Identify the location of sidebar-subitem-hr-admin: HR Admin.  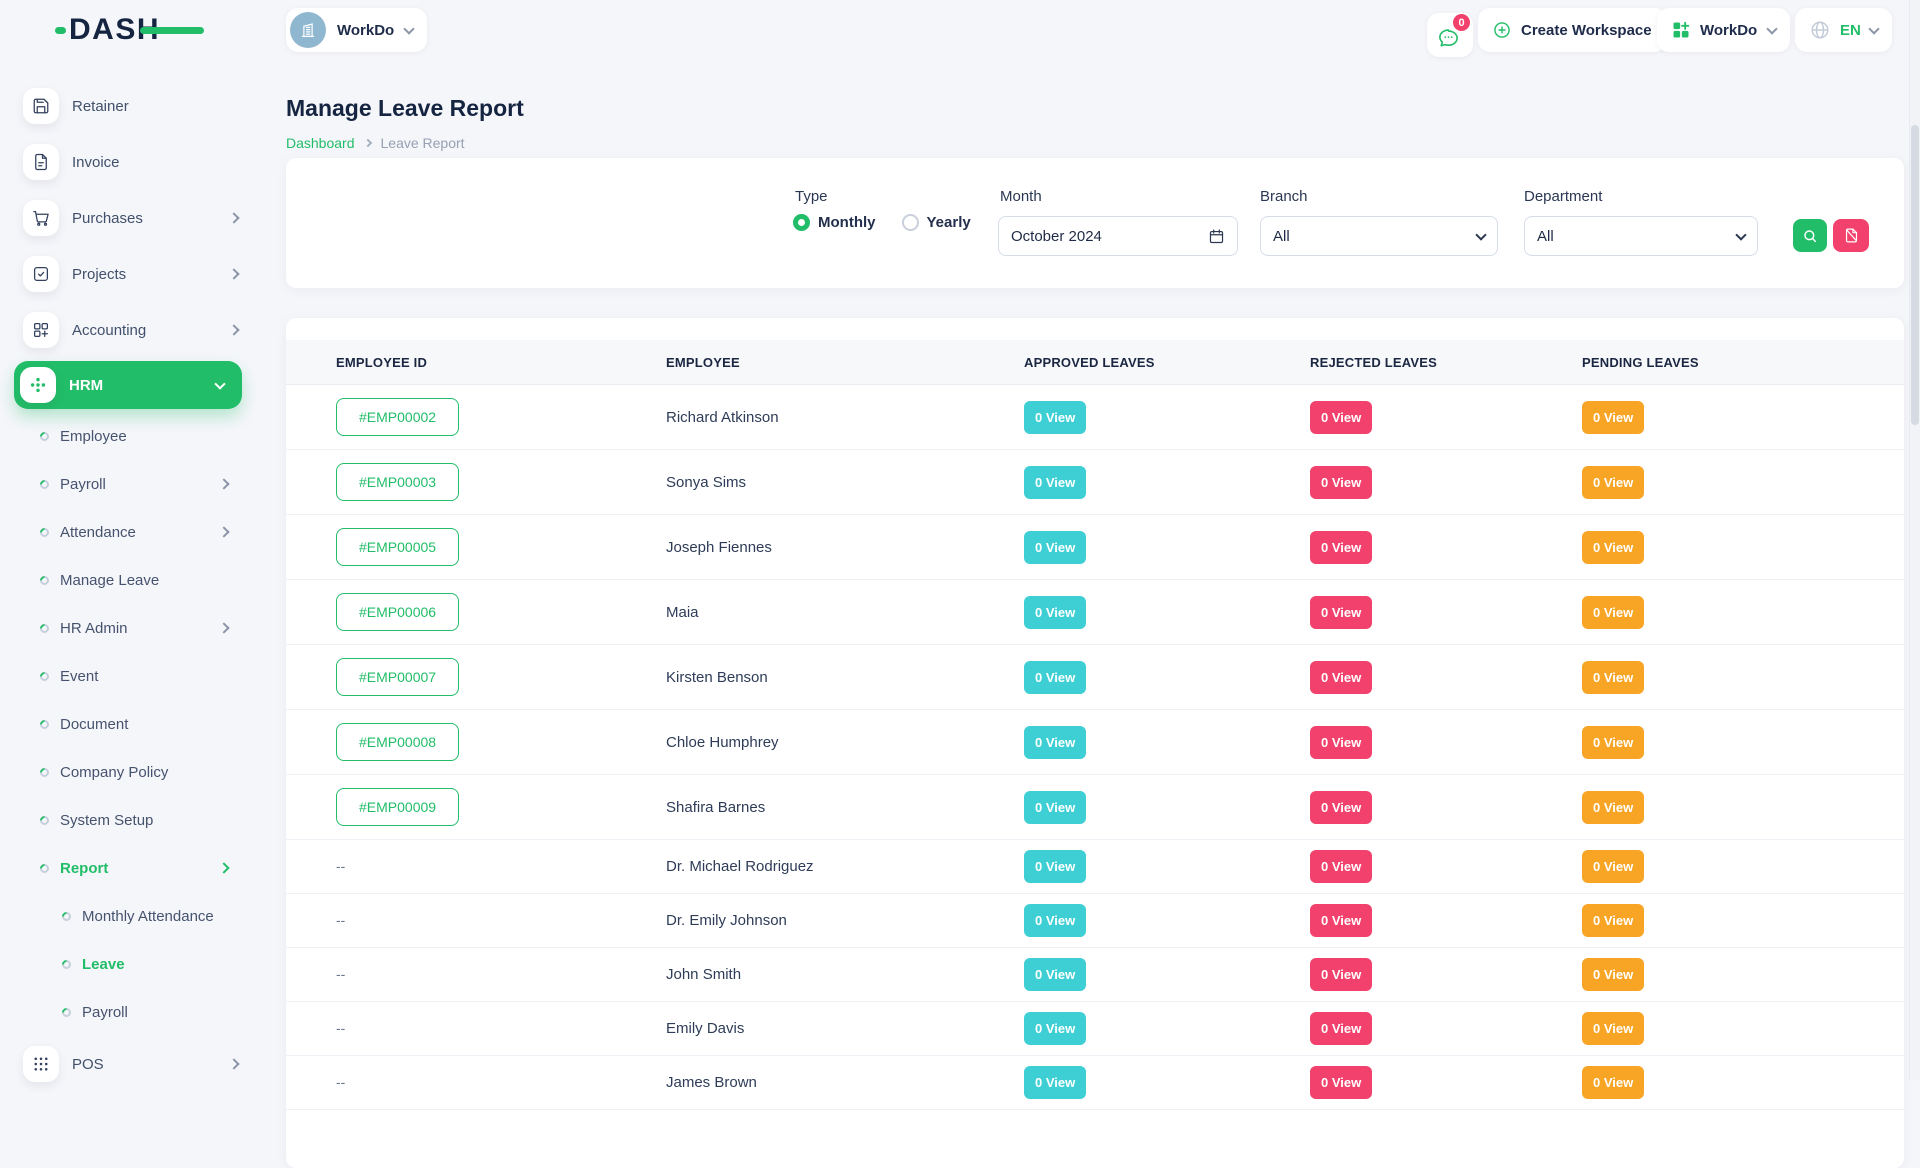
(130, 628).